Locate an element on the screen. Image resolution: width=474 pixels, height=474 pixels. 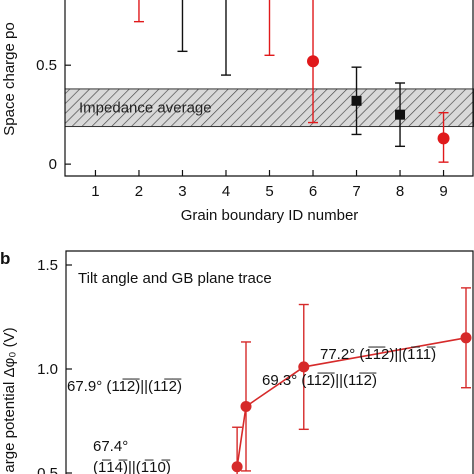
x-axis-label: Grain boundary ID number is located at coordinates (270, 215).